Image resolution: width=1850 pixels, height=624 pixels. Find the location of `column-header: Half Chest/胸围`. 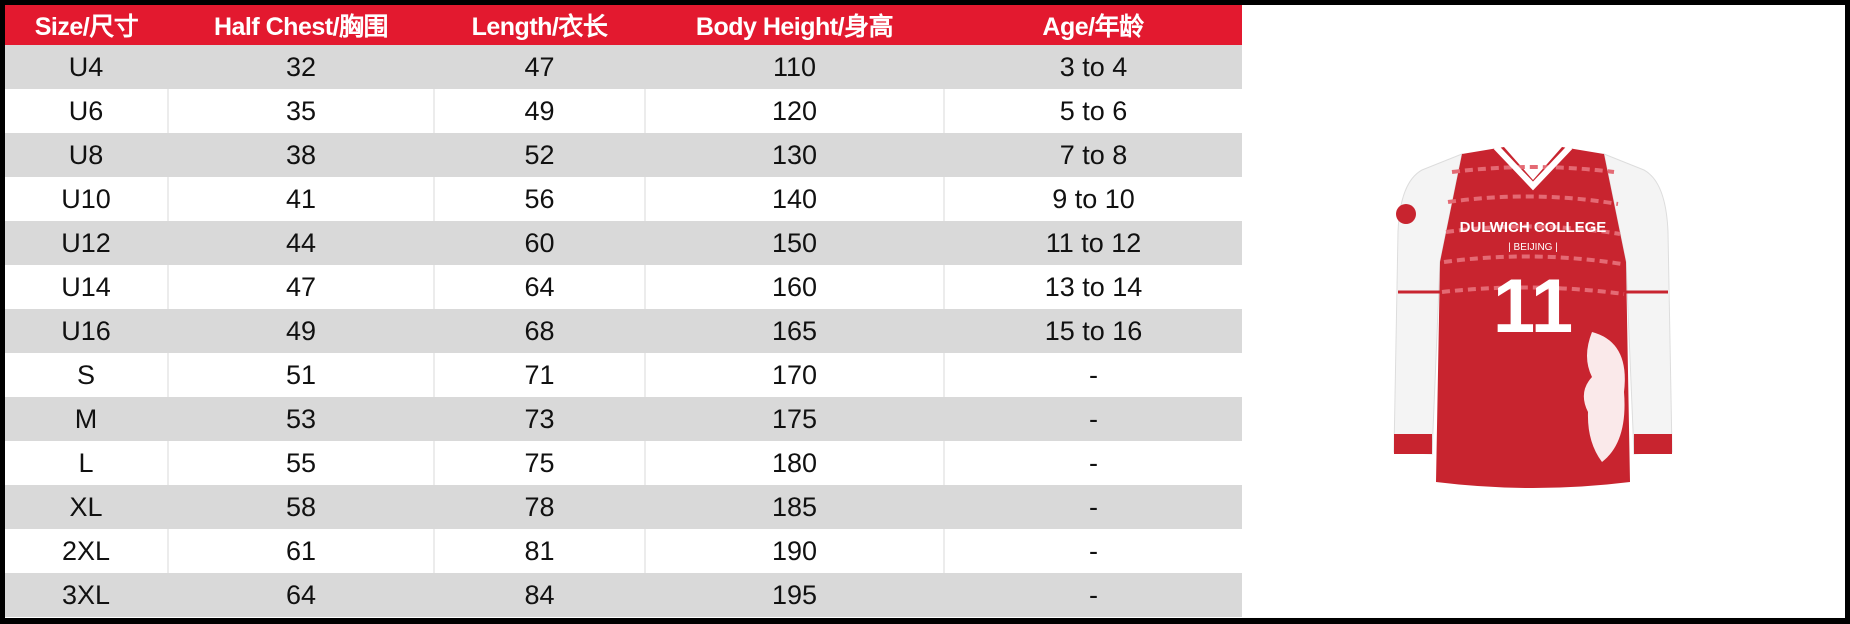

column-header: Half Chest/胸围 is located at coordinates (301, 25).